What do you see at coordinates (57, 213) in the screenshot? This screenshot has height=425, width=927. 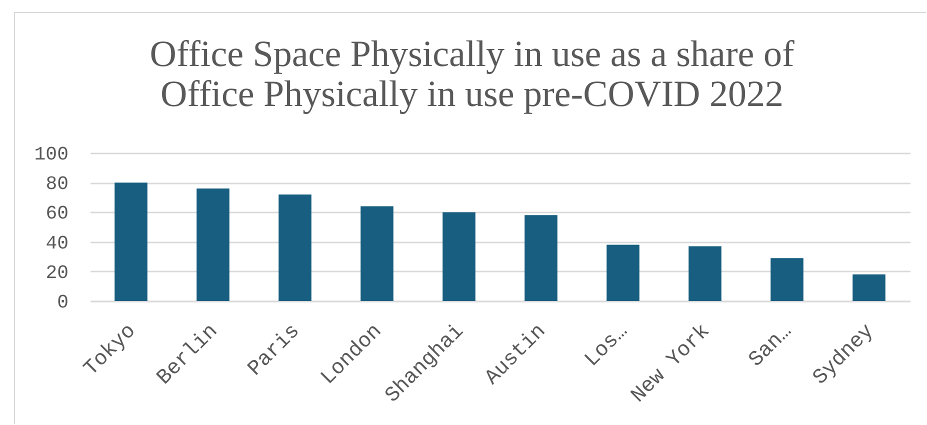 I see `y-tick-label: 60` at bounding box center [57, 213].